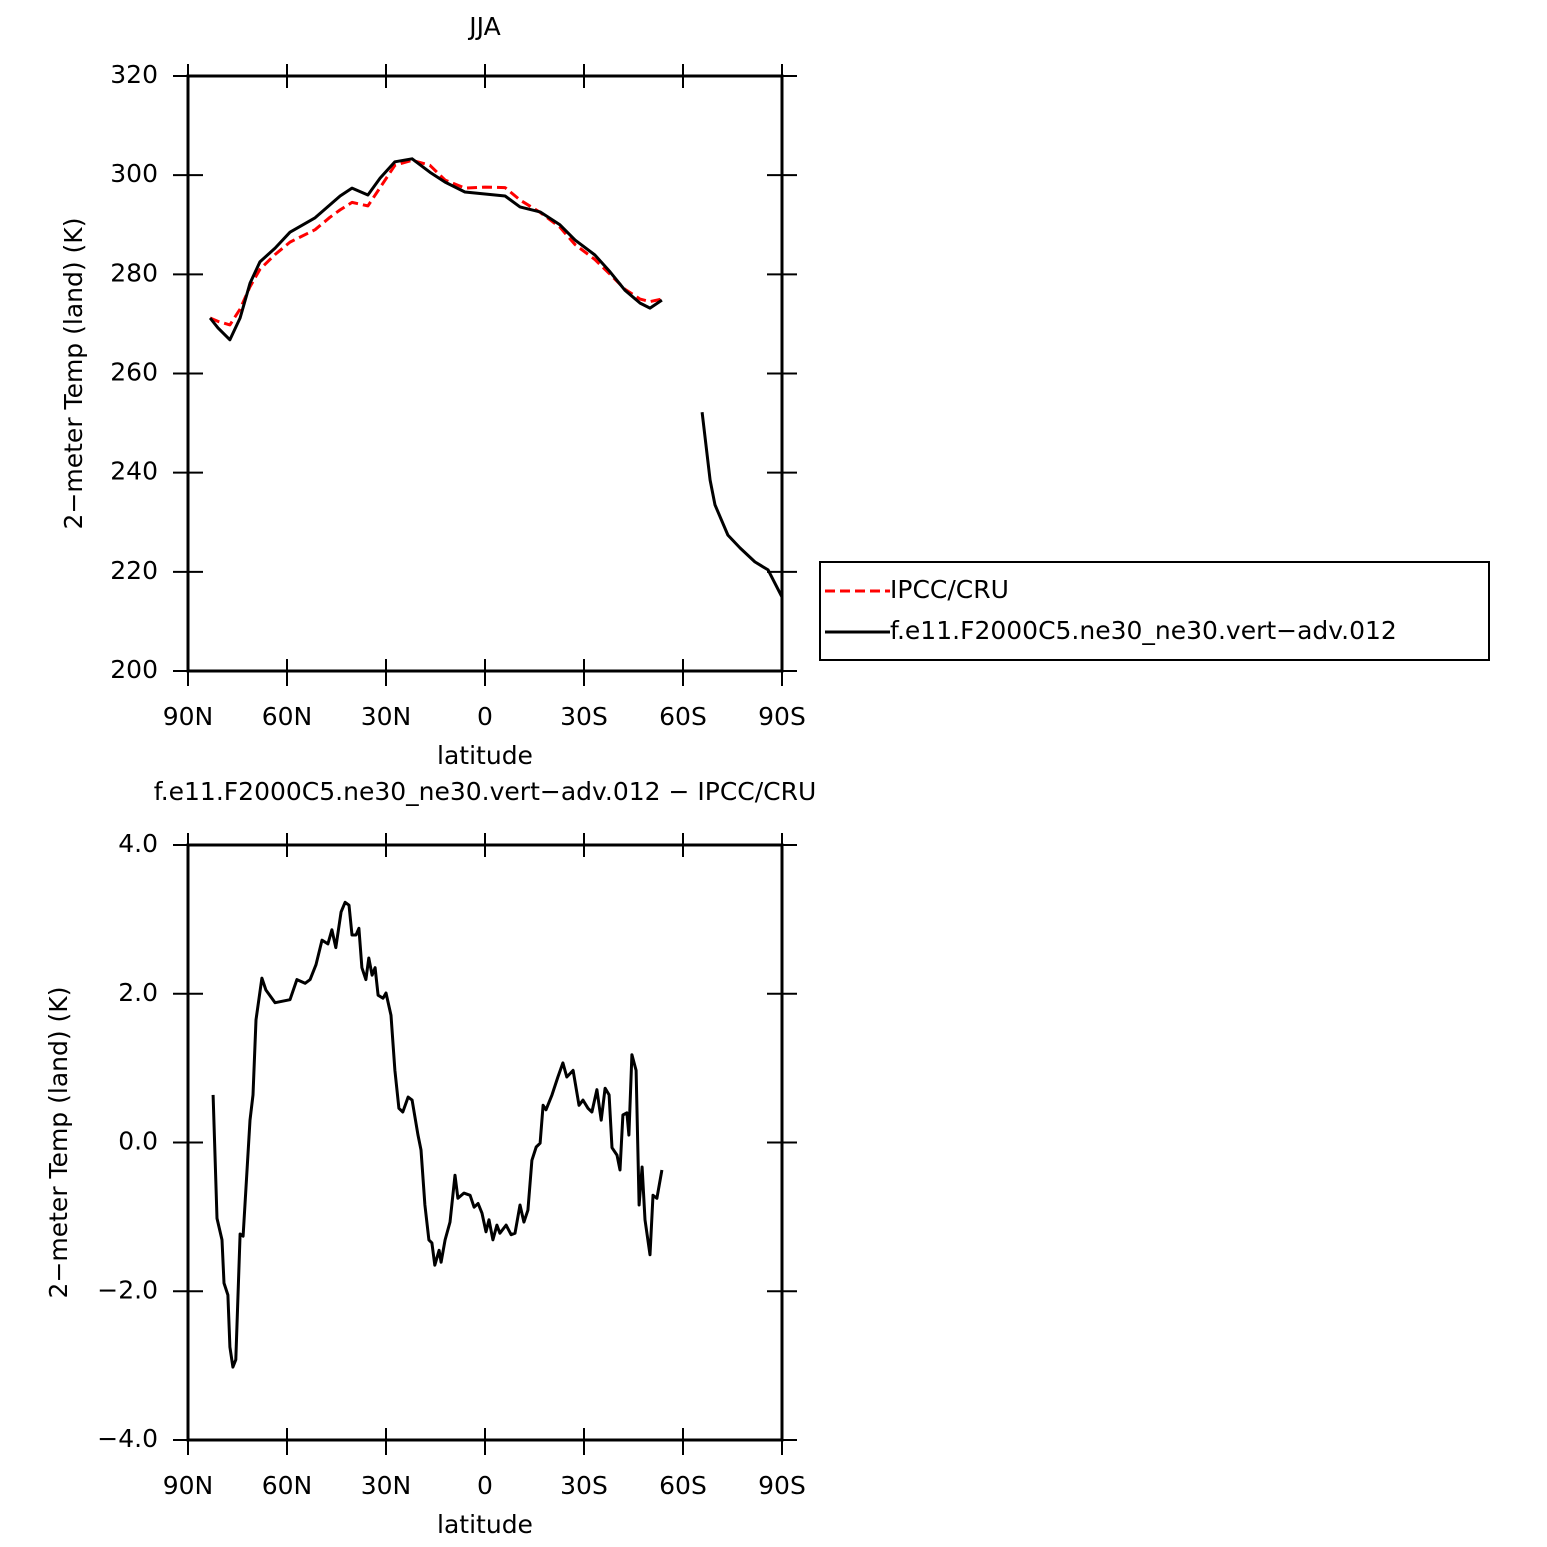 This screenshot has height=1547, width=1547. I want to click on y-tick-label: 0.0, so click(138, 1141).